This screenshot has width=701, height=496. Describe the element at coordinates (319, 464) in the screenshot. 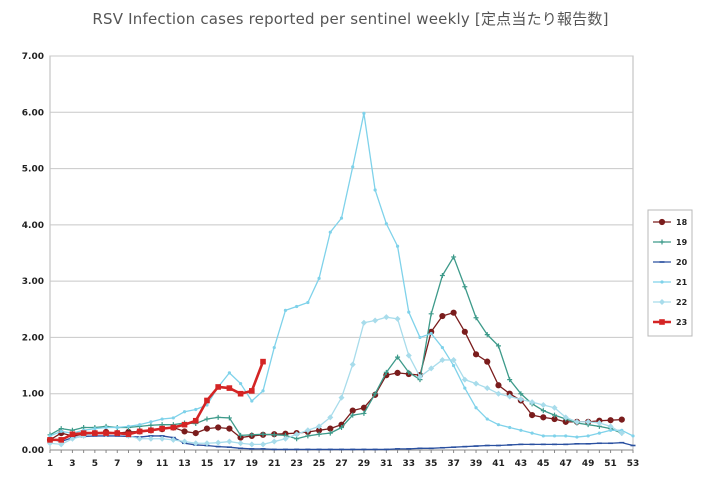

I see `x-tick-label: 25` at that location.